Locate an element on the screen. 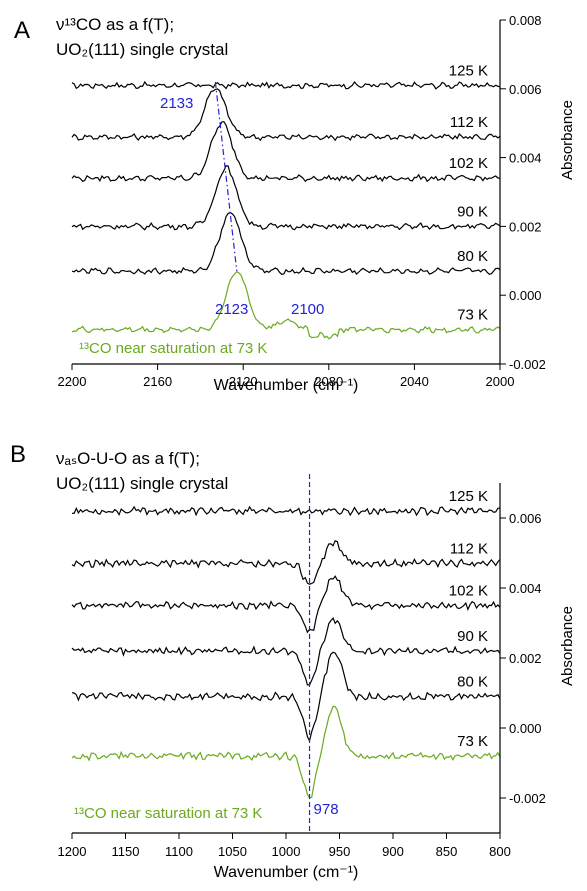 This screenshot has height=891, width=587. panel-a-overlay: 2133 2123 2100 is located at coordinates (242, 199).